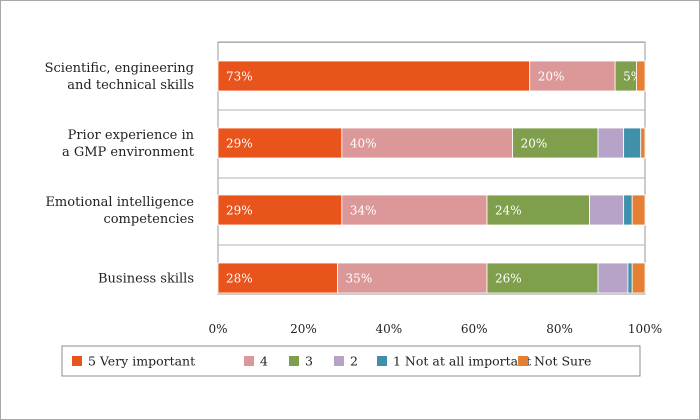  Describe the element at coordinates (474, 329) in the screenshot. I see `x-tick-label: 60%` at that location.